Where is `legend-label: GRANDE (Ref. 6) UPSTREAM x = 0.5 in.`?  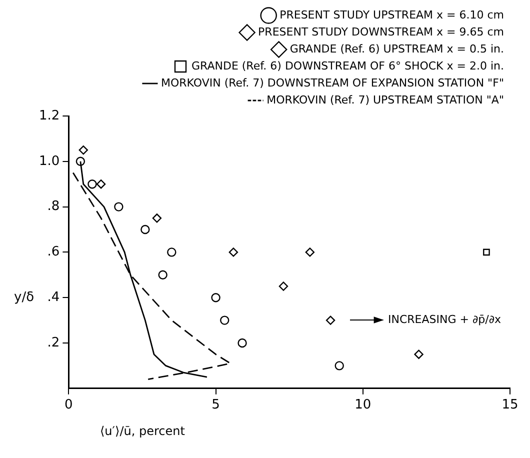 legend-label: GRANDE (Ref. 6) UPSTREAM x = 0.5 in. is located at coordinates (397, 49).